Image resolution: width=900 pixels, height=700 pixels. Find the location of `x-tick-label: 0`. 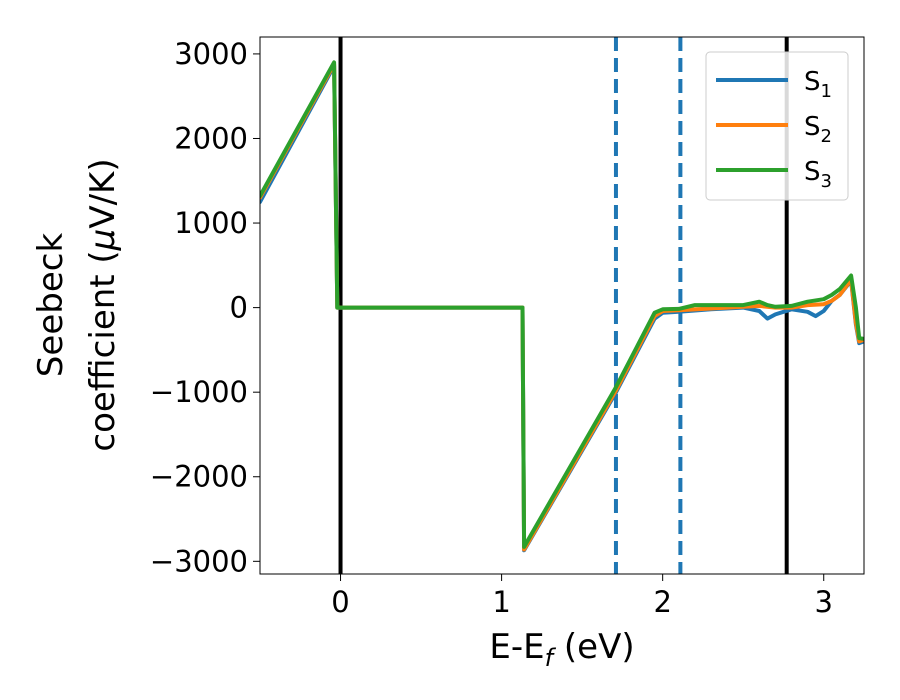

x-tick-label: 0 is located at coordinates (340, 602).